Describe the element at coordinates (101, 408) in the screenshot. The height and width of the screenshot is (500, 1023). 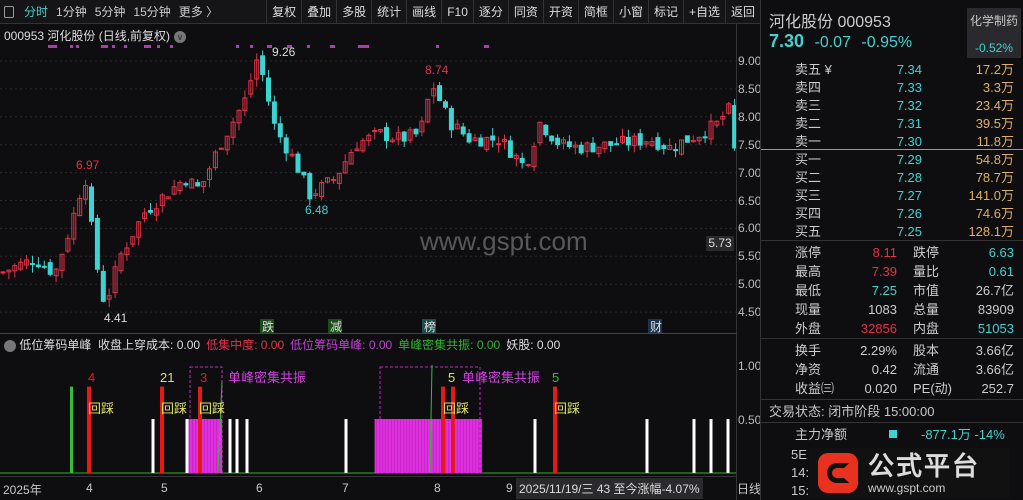
I see `pullback-label: 回踩` at that location.